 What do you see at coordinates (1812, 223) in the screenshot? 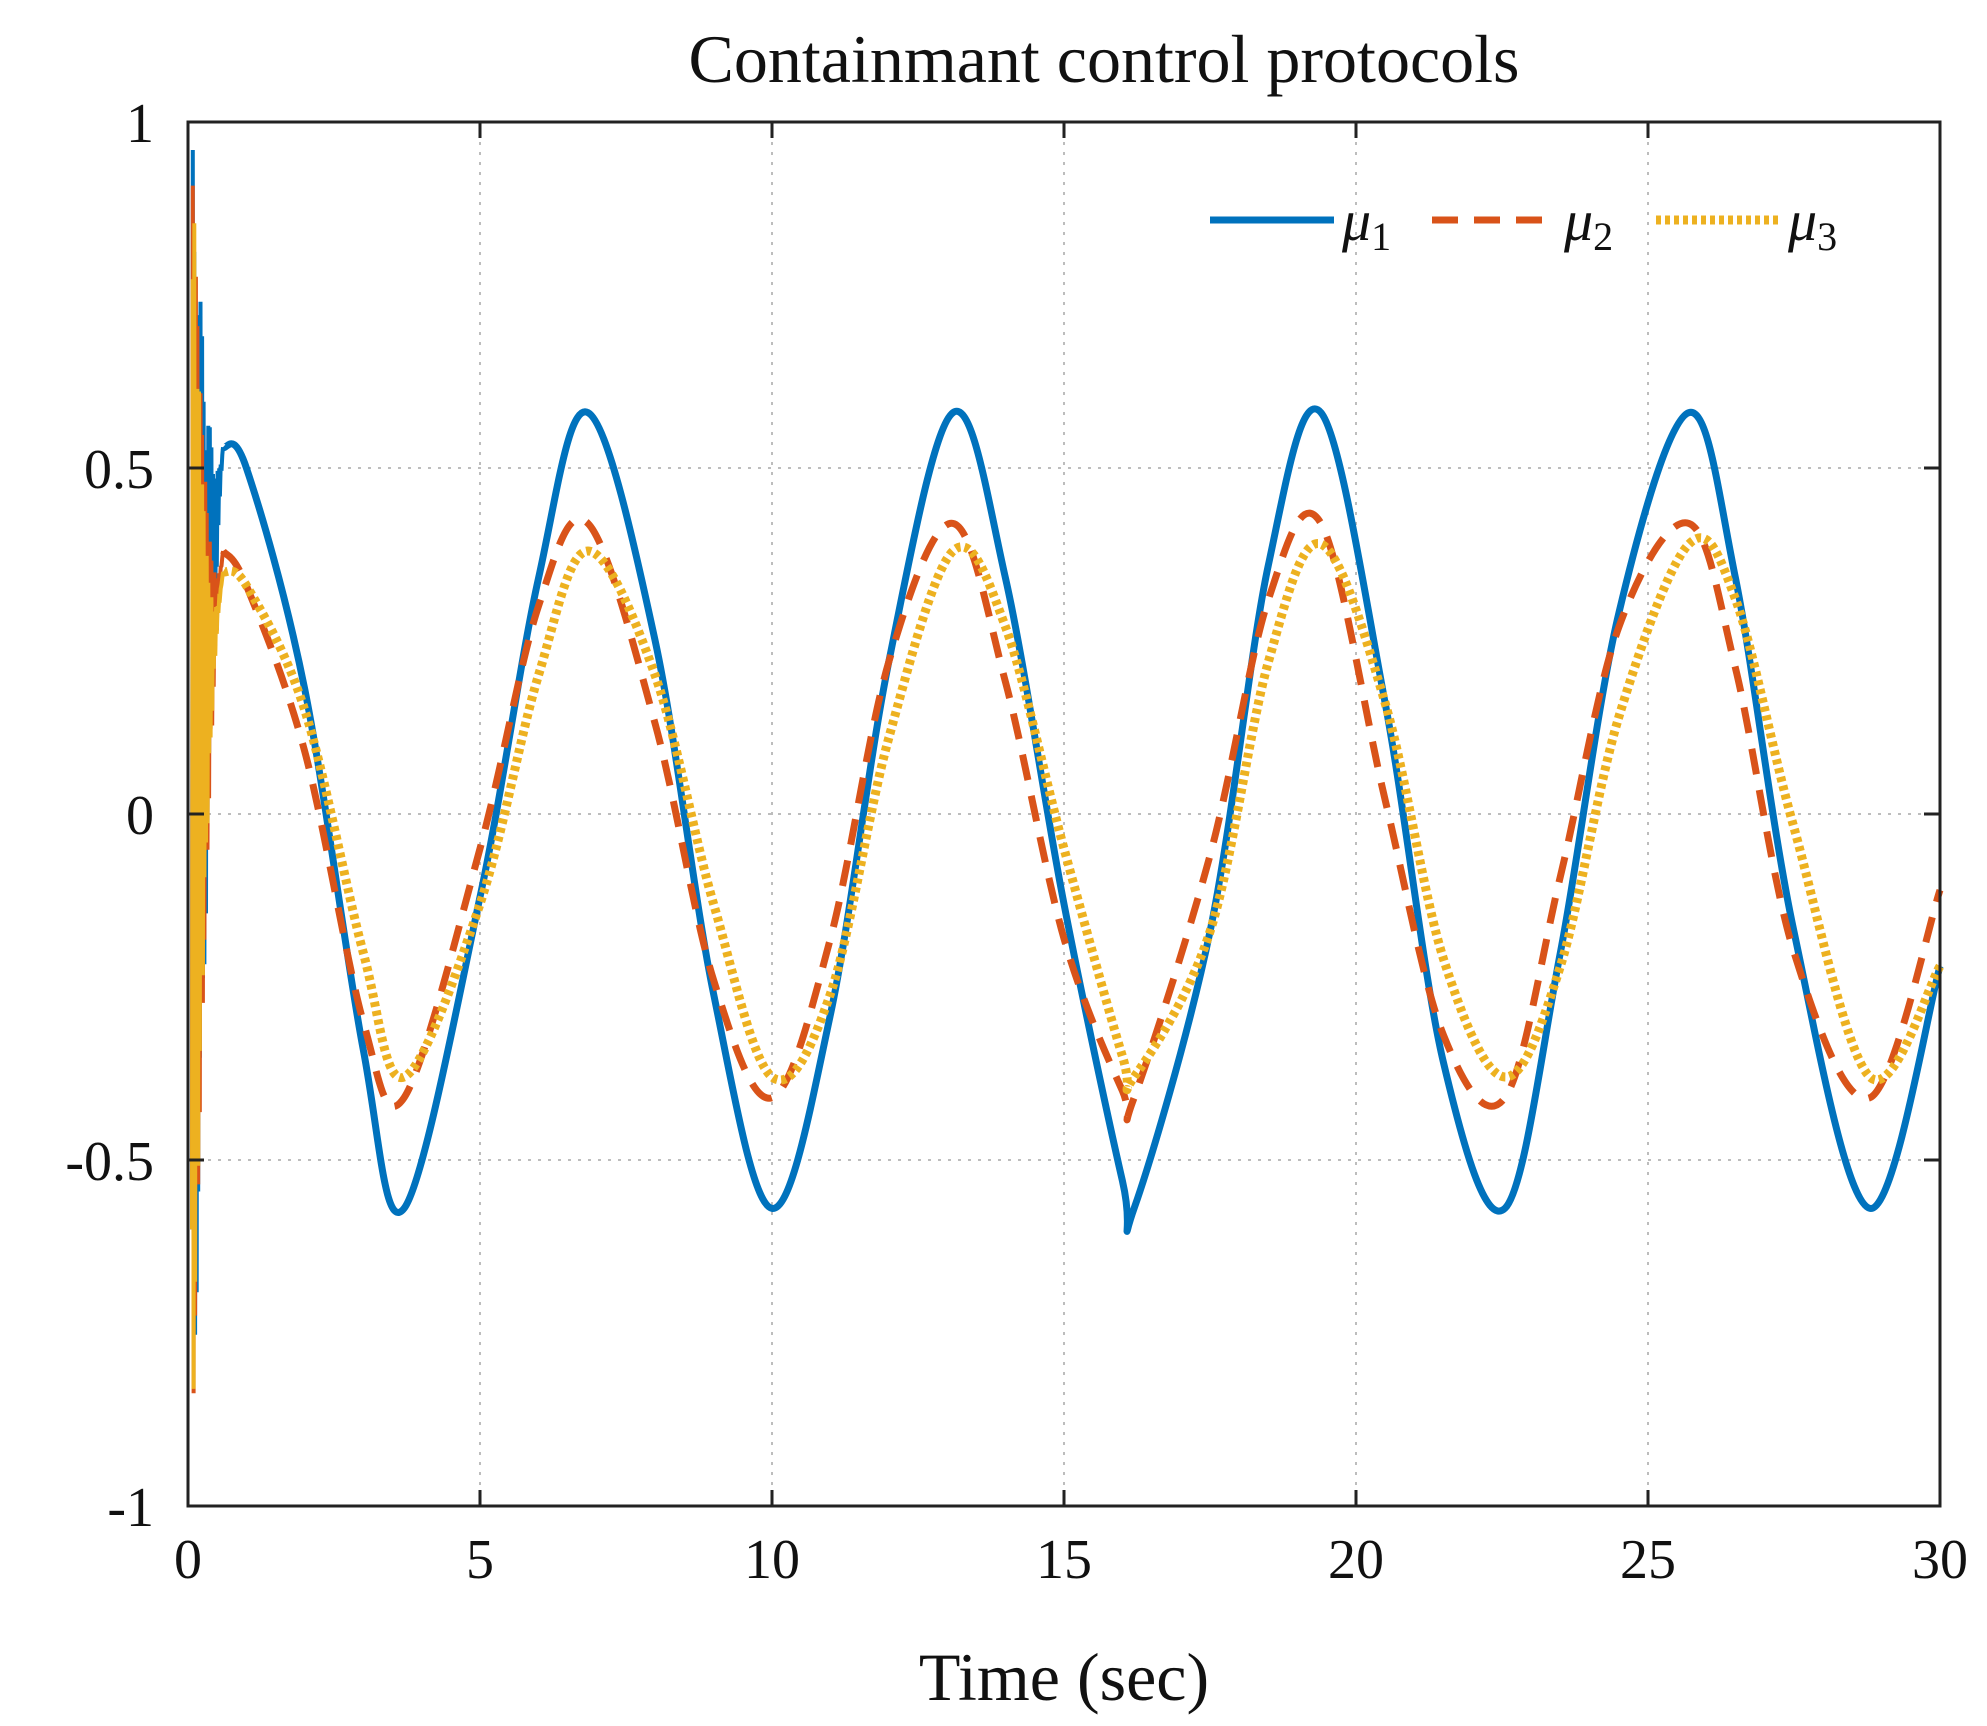
I see `legend-label-μ3: μ3` at bounding box center [1812, 223].